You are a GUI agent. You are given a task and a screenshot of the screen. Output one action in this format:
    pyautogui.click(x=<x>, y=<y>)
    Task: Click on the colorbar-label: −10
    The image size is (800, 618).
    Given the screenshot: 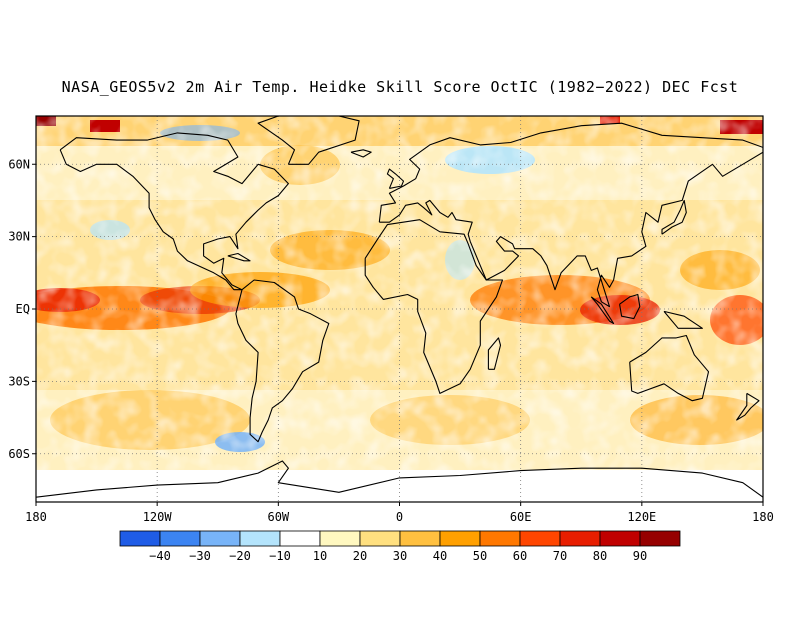 What is the action you would take?
    pyautogui.click(x=280, y=556)
    